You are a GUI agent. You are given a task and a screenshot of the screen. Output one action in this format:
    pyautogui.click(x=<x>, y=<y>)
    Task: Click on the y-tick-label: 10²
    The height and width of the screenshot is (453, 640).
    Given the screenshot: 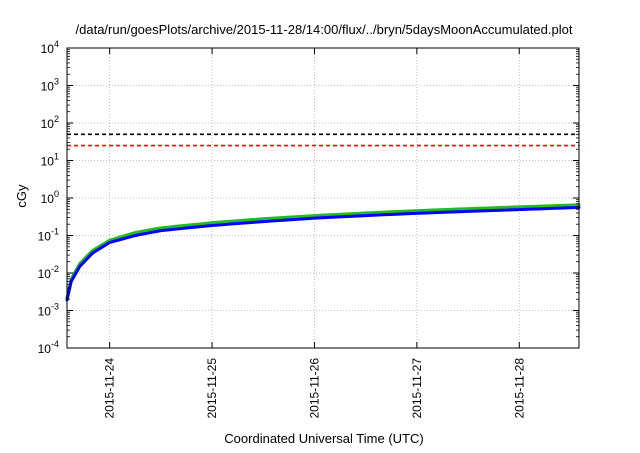 What is the action you would take?
    pyautogui.click(x=50, y=122)
    